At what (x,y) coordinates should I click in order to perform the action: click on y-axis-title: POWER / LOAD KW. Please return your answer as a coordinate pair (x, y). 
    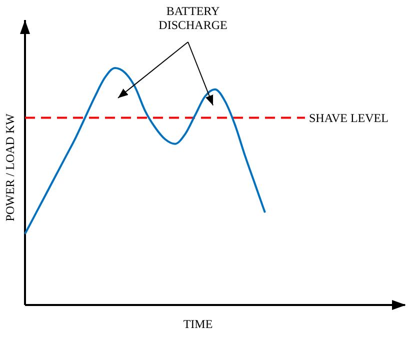
    Looking at the image, I should click on (10, 167).